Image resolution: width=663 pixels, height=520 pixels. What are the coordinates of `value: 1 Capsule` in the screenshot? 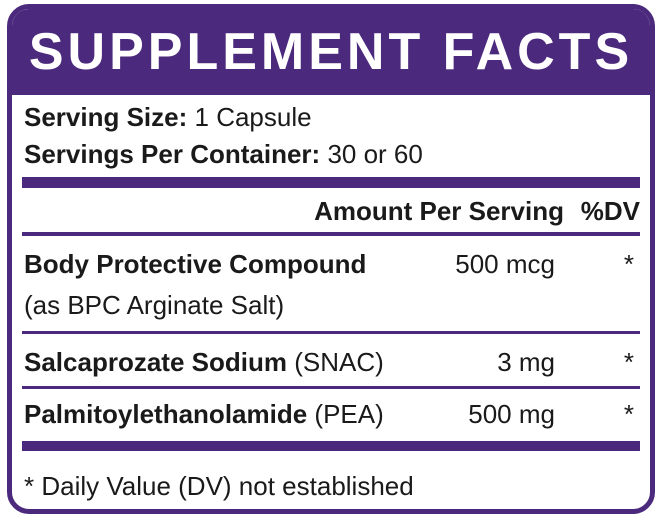 It's located at (253, 117).